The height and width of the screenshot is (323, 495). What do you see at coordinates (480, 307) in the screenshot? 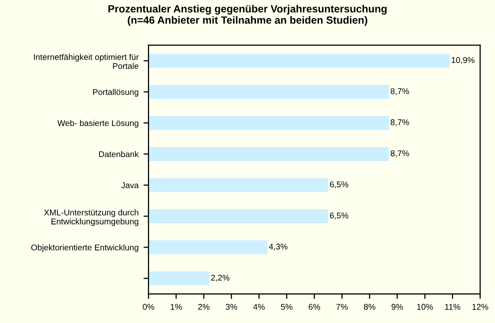
I see `x-tick-label: 12%` at bounding box center [480, 307].